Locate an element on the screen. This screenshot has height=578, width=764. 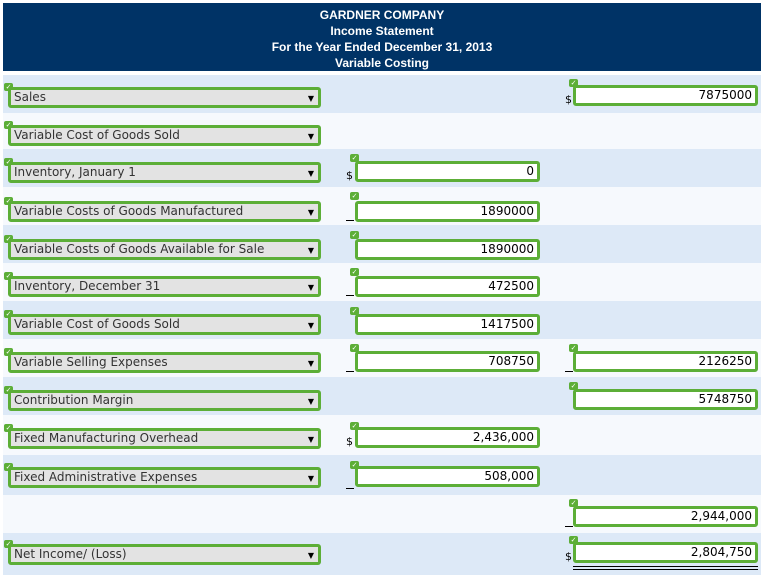
amount-input-right: 7875000 is located at coordinates (665, 95).